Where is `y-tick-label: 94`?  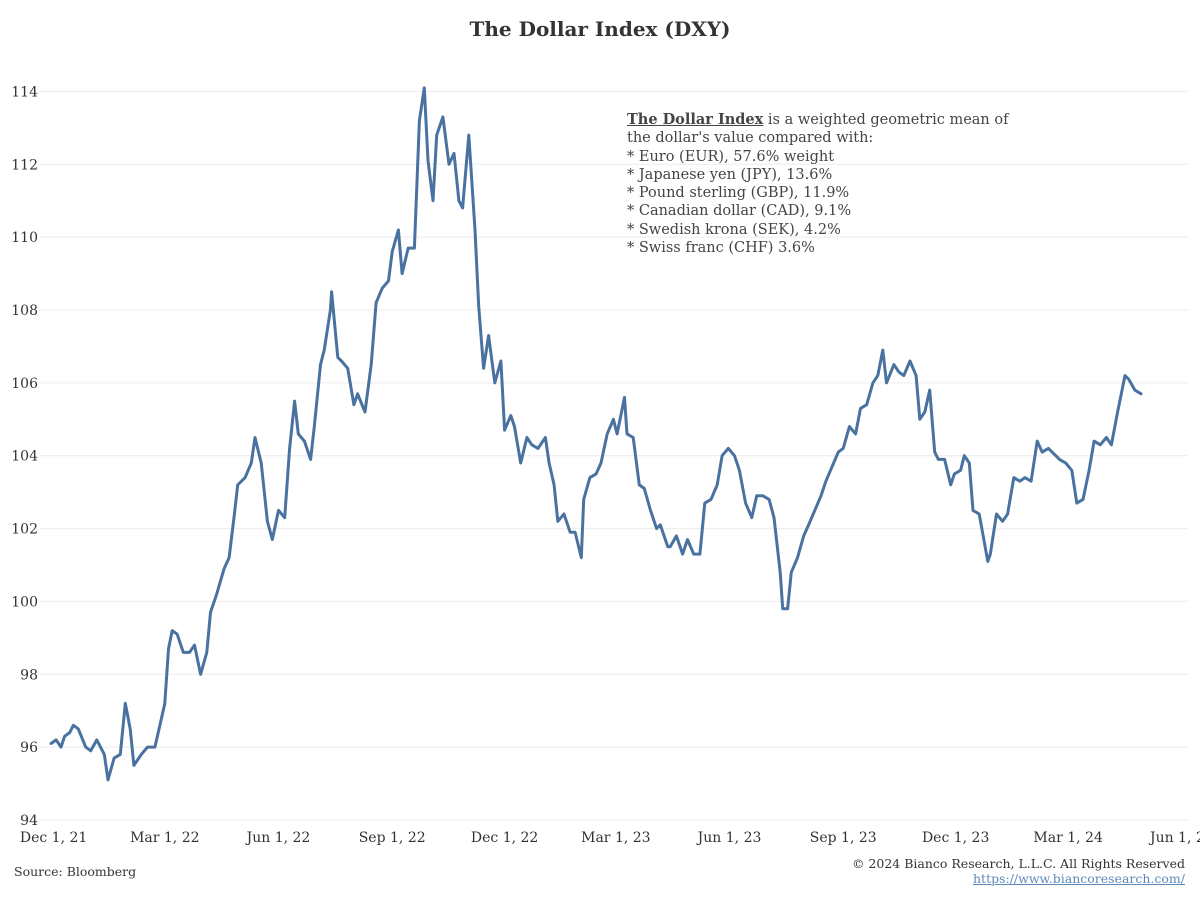
y-tick-label: 94 is located at coordinates (29, 821).